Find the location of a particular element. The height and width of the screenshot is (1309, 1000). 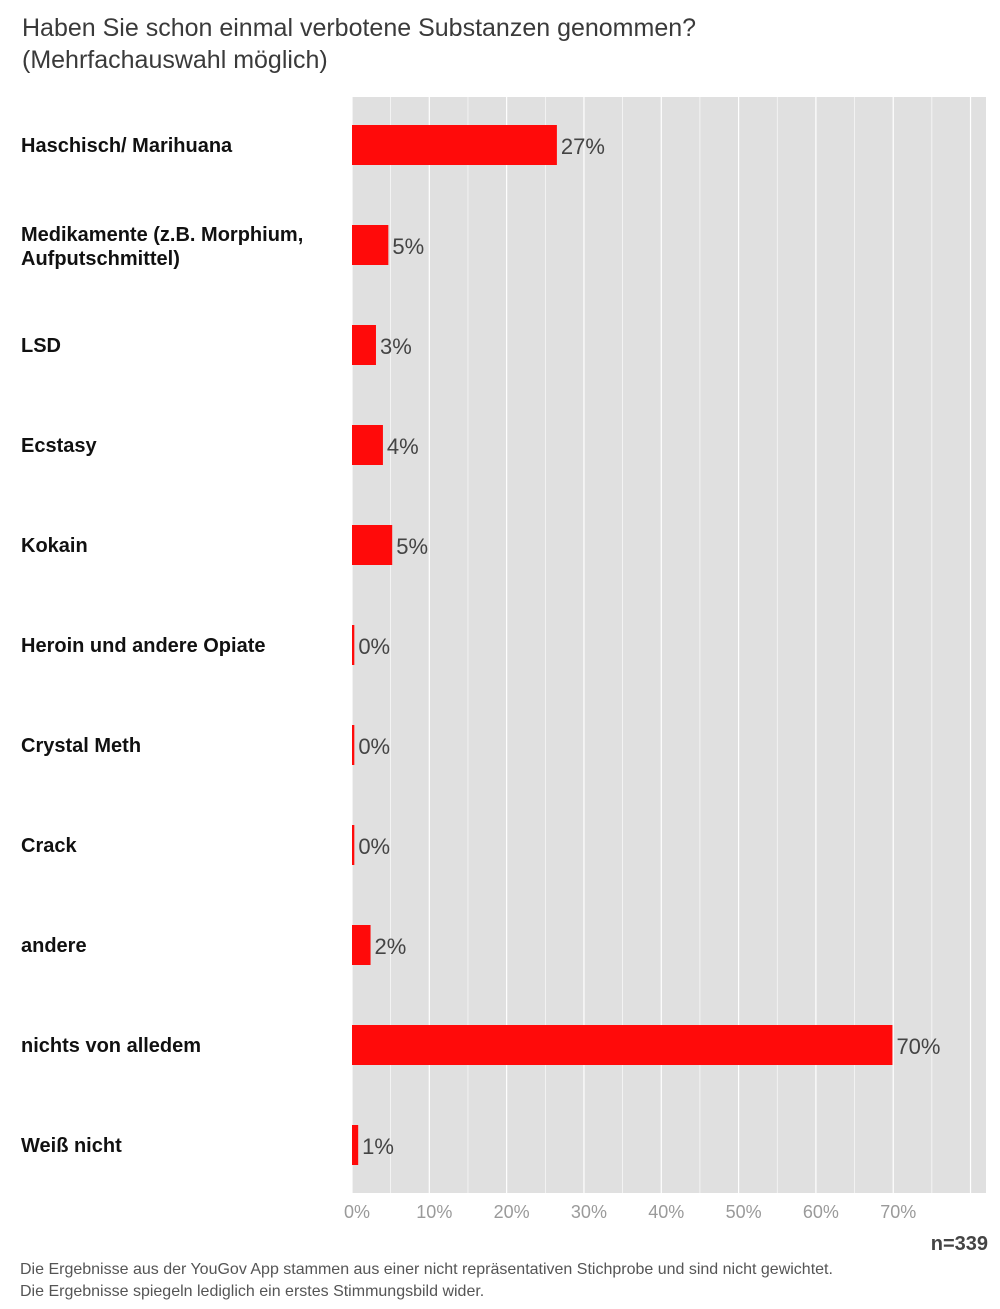

x-tick-label: 30% is located at coordinates (589, 1212).